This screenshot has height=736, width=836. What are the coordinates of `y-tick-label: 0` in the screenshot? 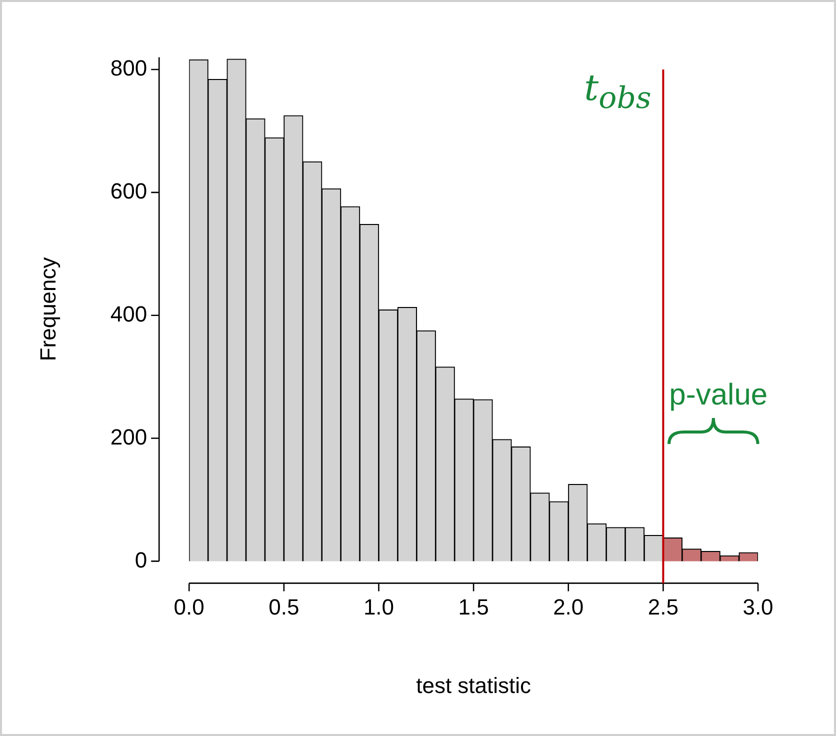 It's located at (141, 559).